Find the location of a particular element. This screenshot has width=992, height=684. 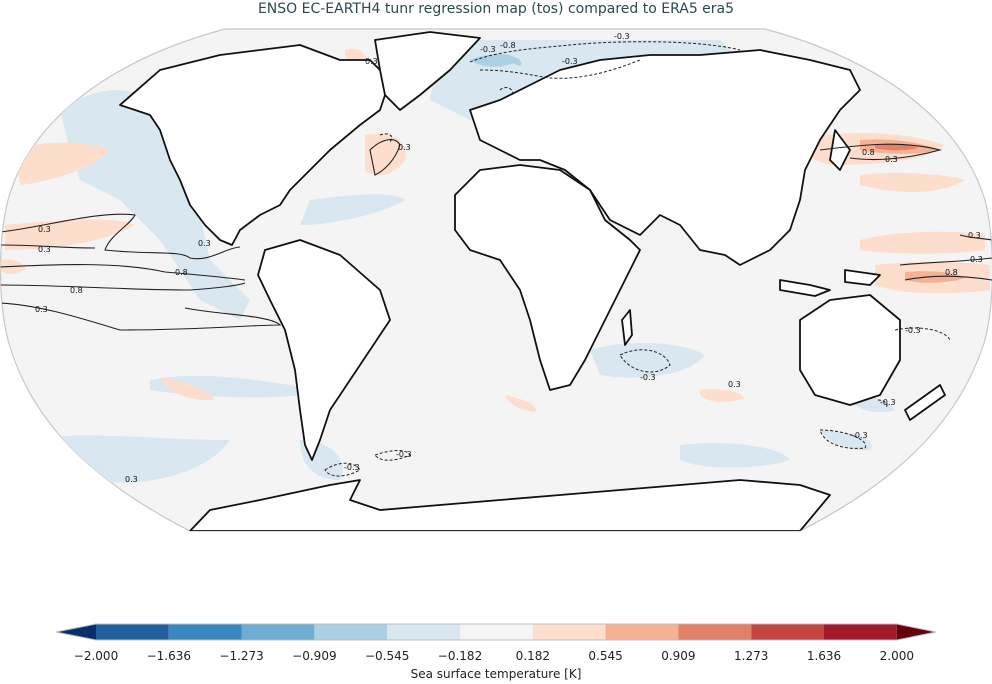

colorbar-tick: 2.000 is located at coordinates (896, 656).